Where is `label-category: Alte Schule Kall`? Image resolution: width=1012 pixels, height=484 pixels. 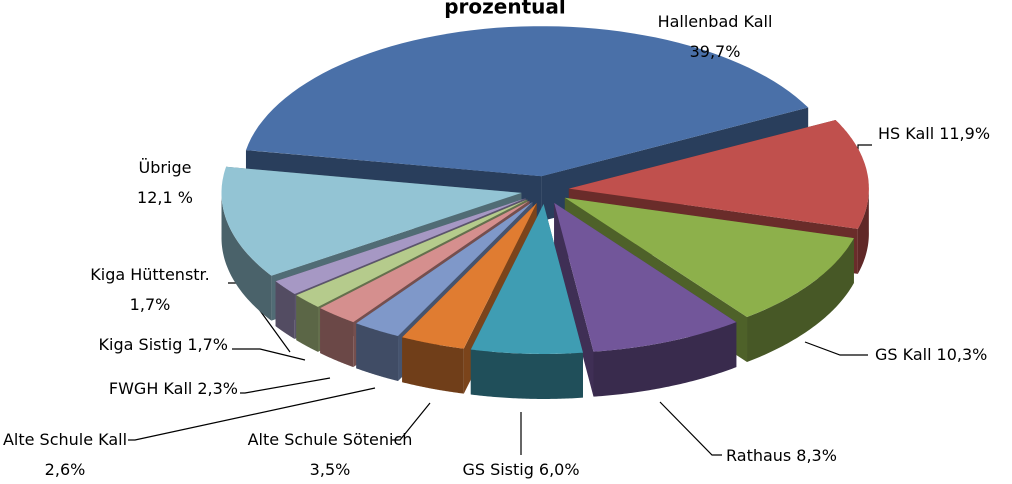 label-category: Alte Schule Kall is located at coordinates (65, 439).